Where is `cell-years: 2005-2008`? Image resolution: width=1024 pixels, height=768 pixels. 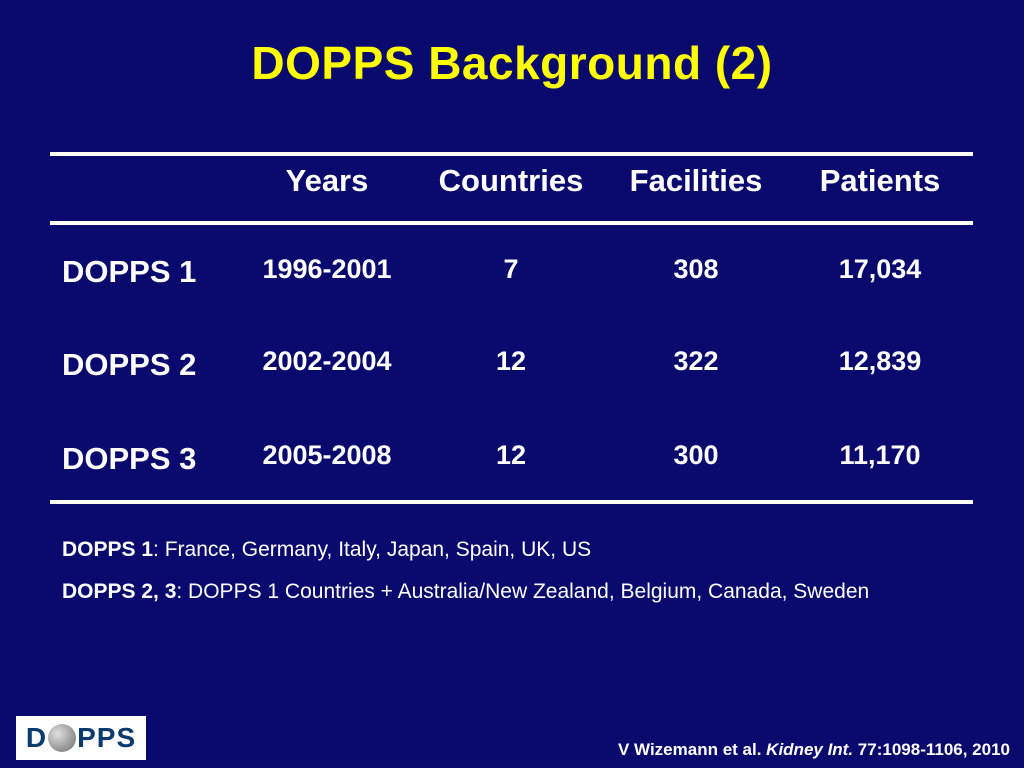 cell-years: 2005-2008 is located at coordinates (327, 455).